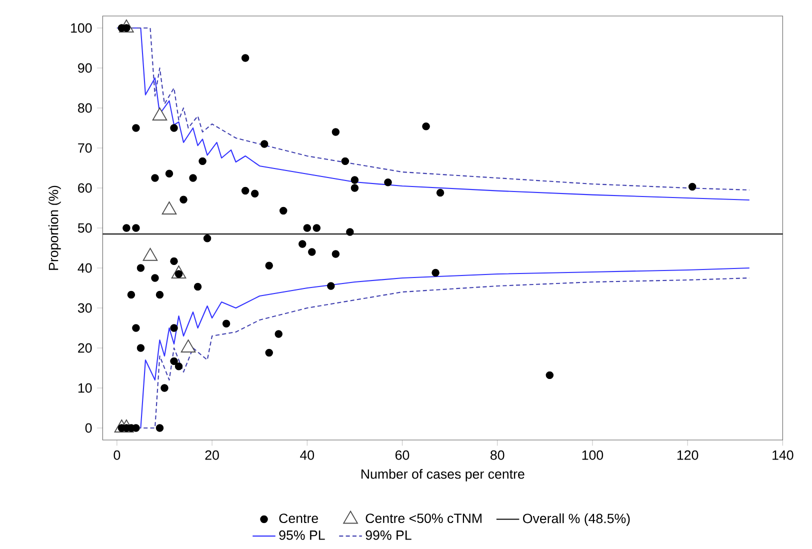  I want to click on y-tick-label: 20, so click(85, 348).